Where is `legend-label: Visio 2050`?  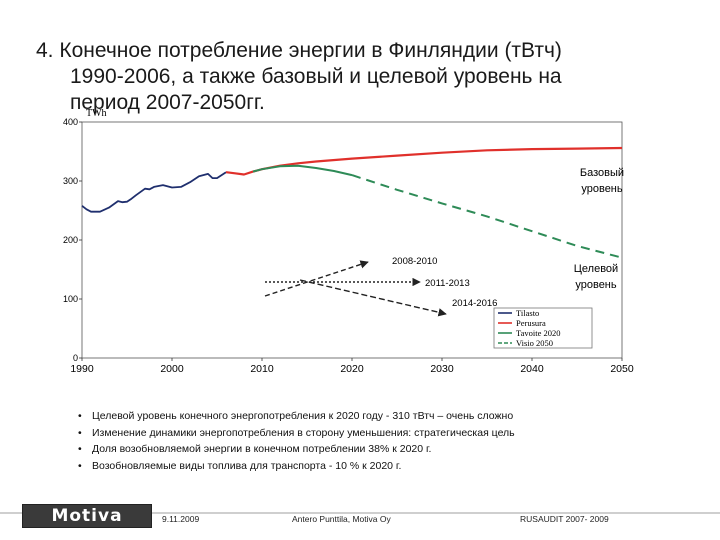 legend-label: Visio 2050 is located at coordinates (534, 343).